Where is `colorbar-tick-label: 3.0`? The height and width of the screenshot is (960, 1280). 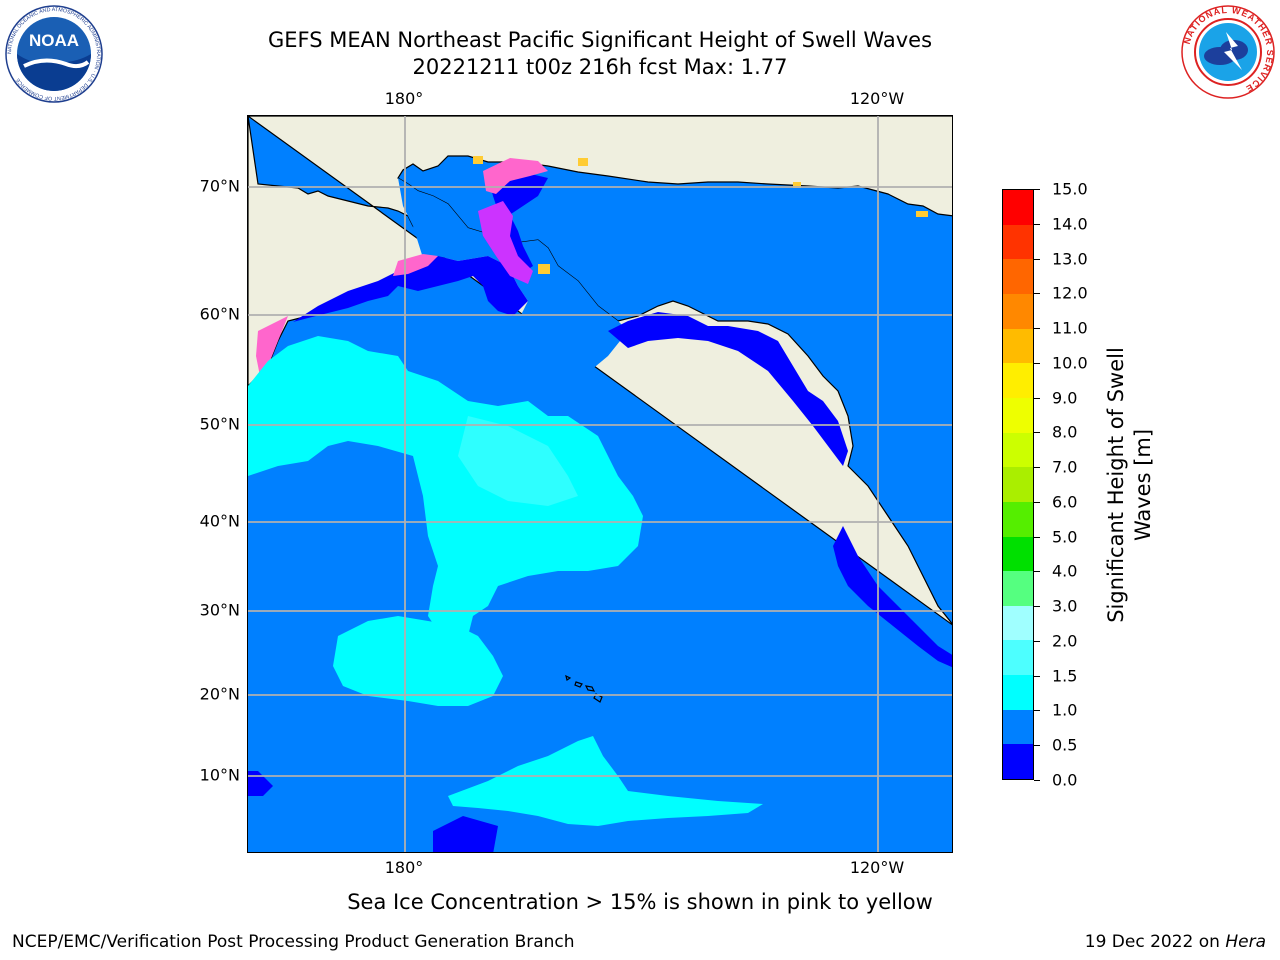
colorbar-tick-label: 3.0 is located at coordinates (1065, 606).